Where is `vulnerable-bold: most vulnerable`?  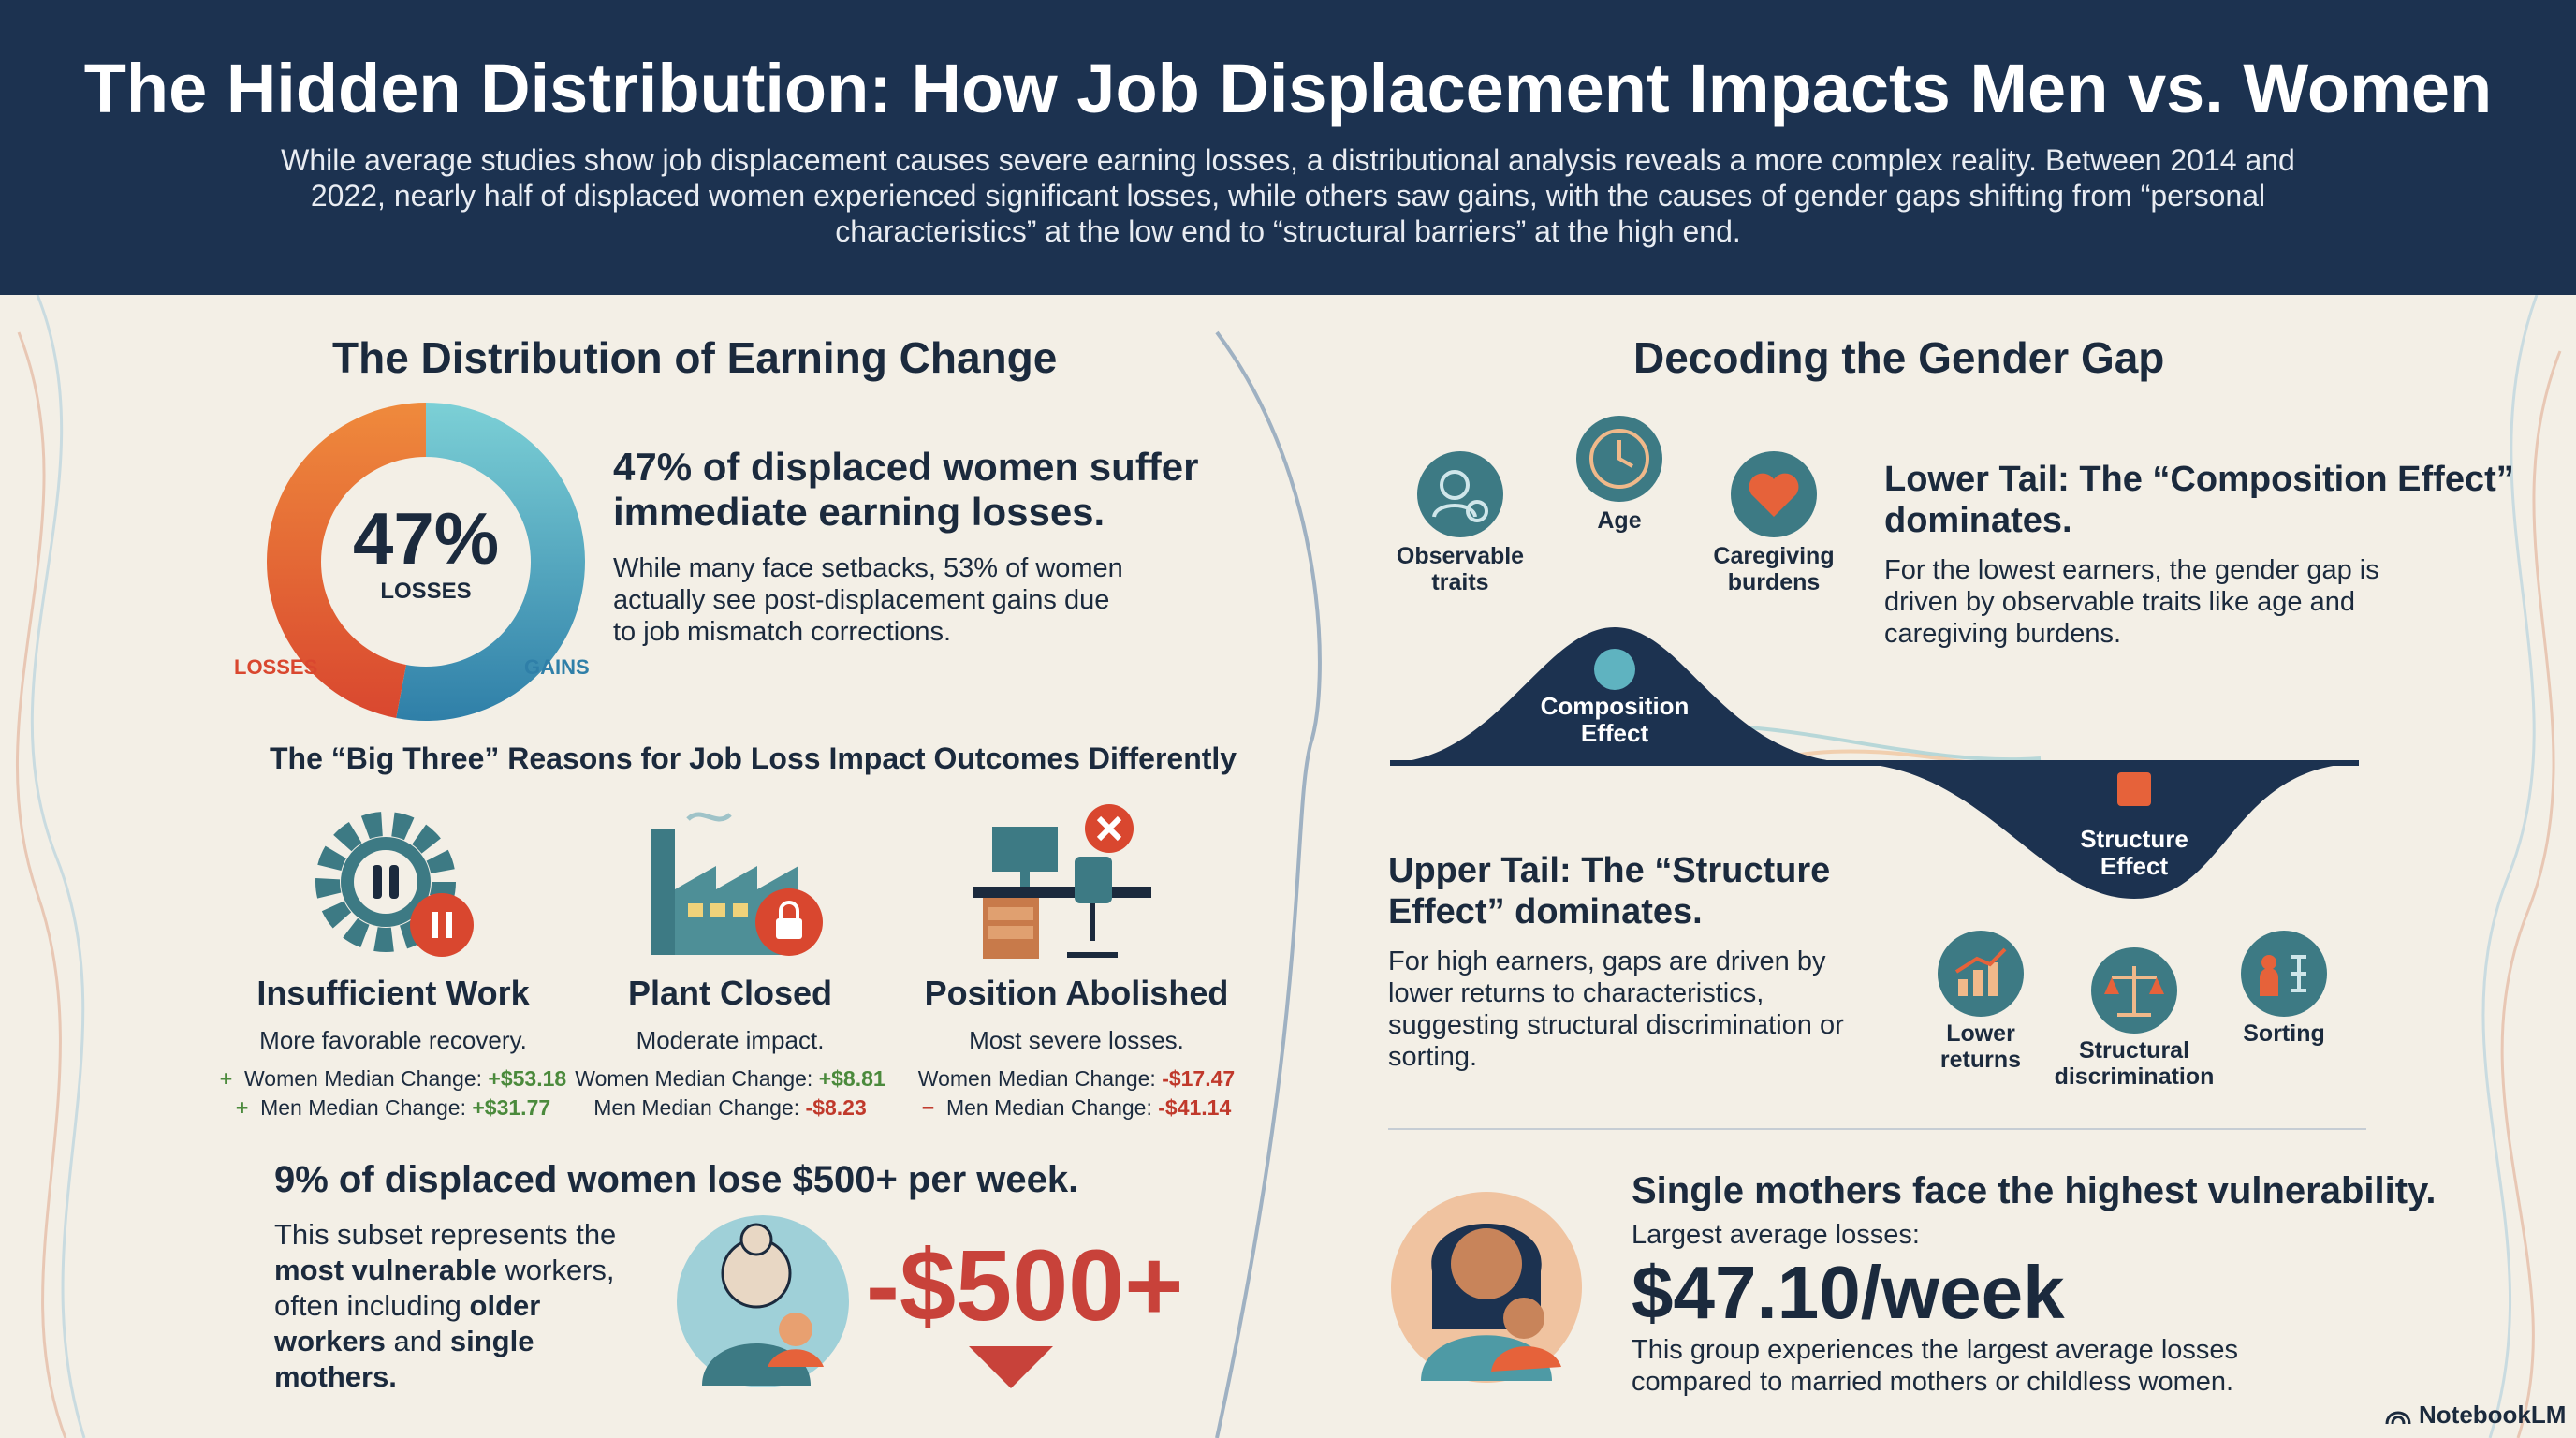
vulnerable-bold: most vulnerable is located at coordinates (385, 1270).